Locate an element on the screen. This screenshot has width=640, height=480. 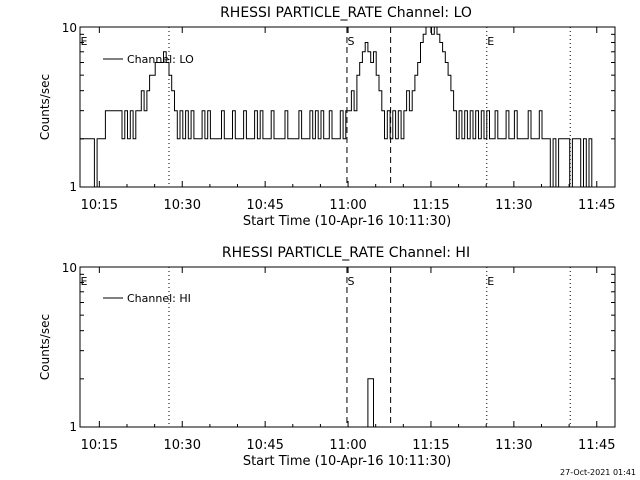
legend-entry: Channel: LO is located at coordinates (160, 59).